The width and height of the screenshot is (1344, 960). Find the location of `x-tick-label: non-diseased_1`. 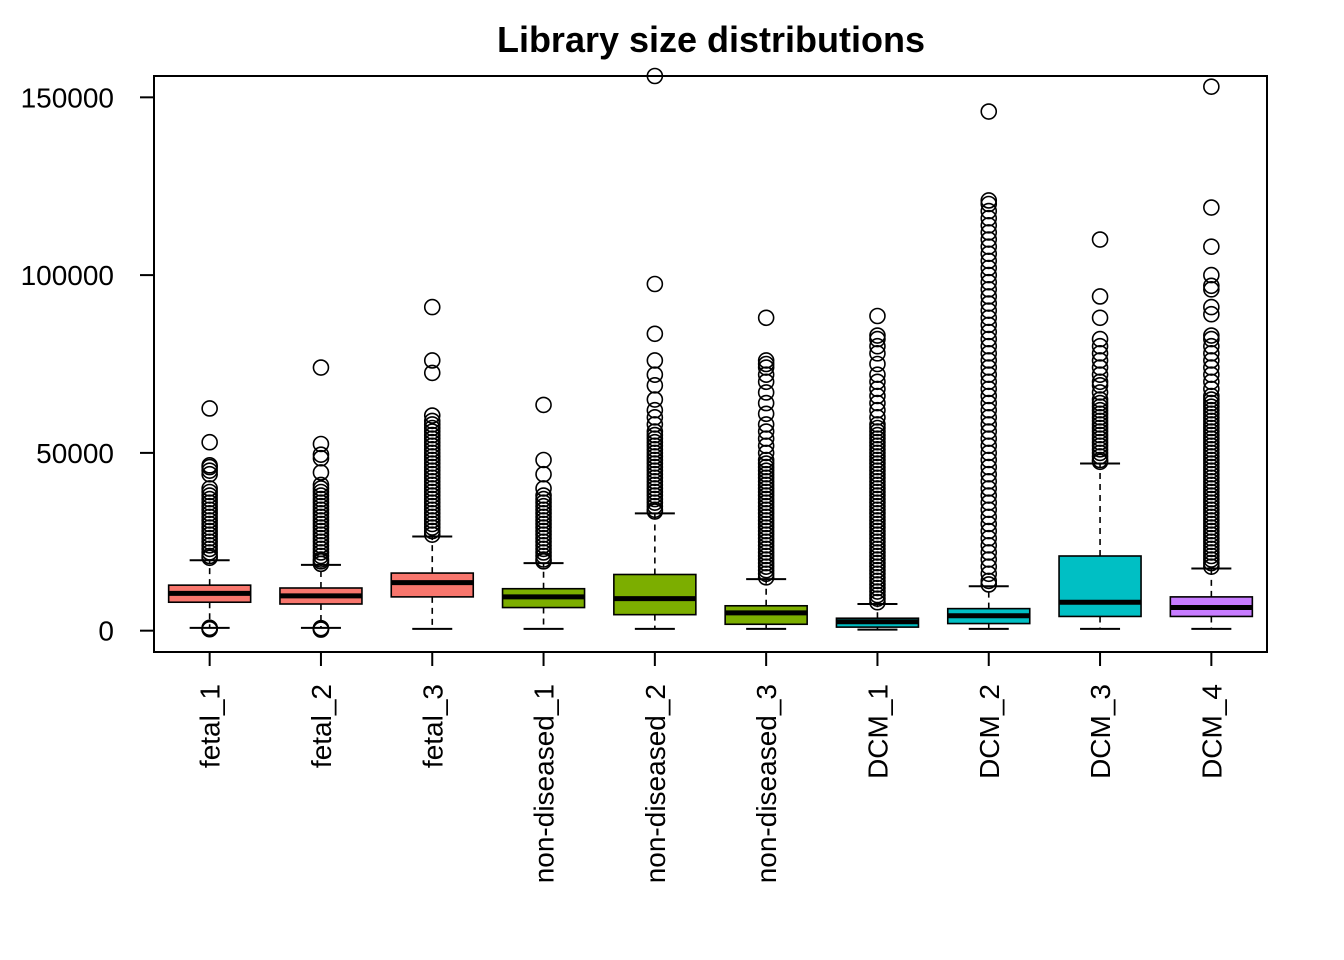

x-tick-label: non-diseased_1 is located at coordinates (544, 783).